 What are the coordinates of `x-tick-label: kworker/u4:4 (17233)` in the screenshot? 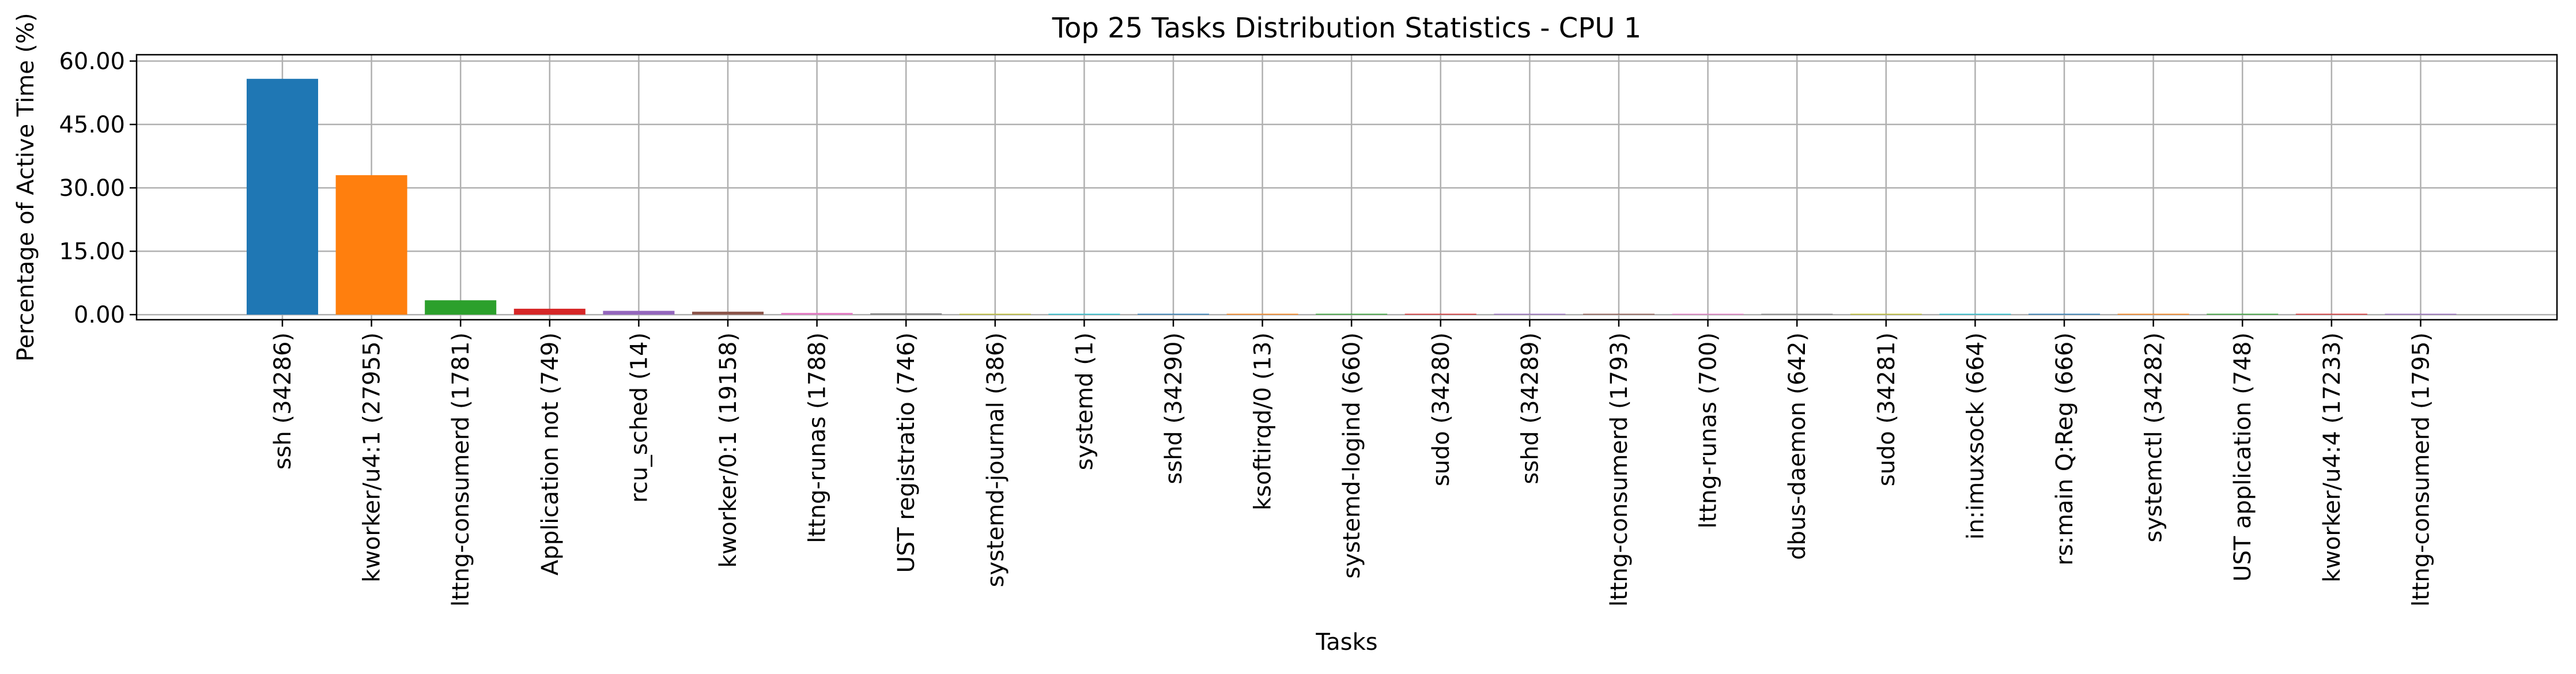 It's located at (2332, 457).